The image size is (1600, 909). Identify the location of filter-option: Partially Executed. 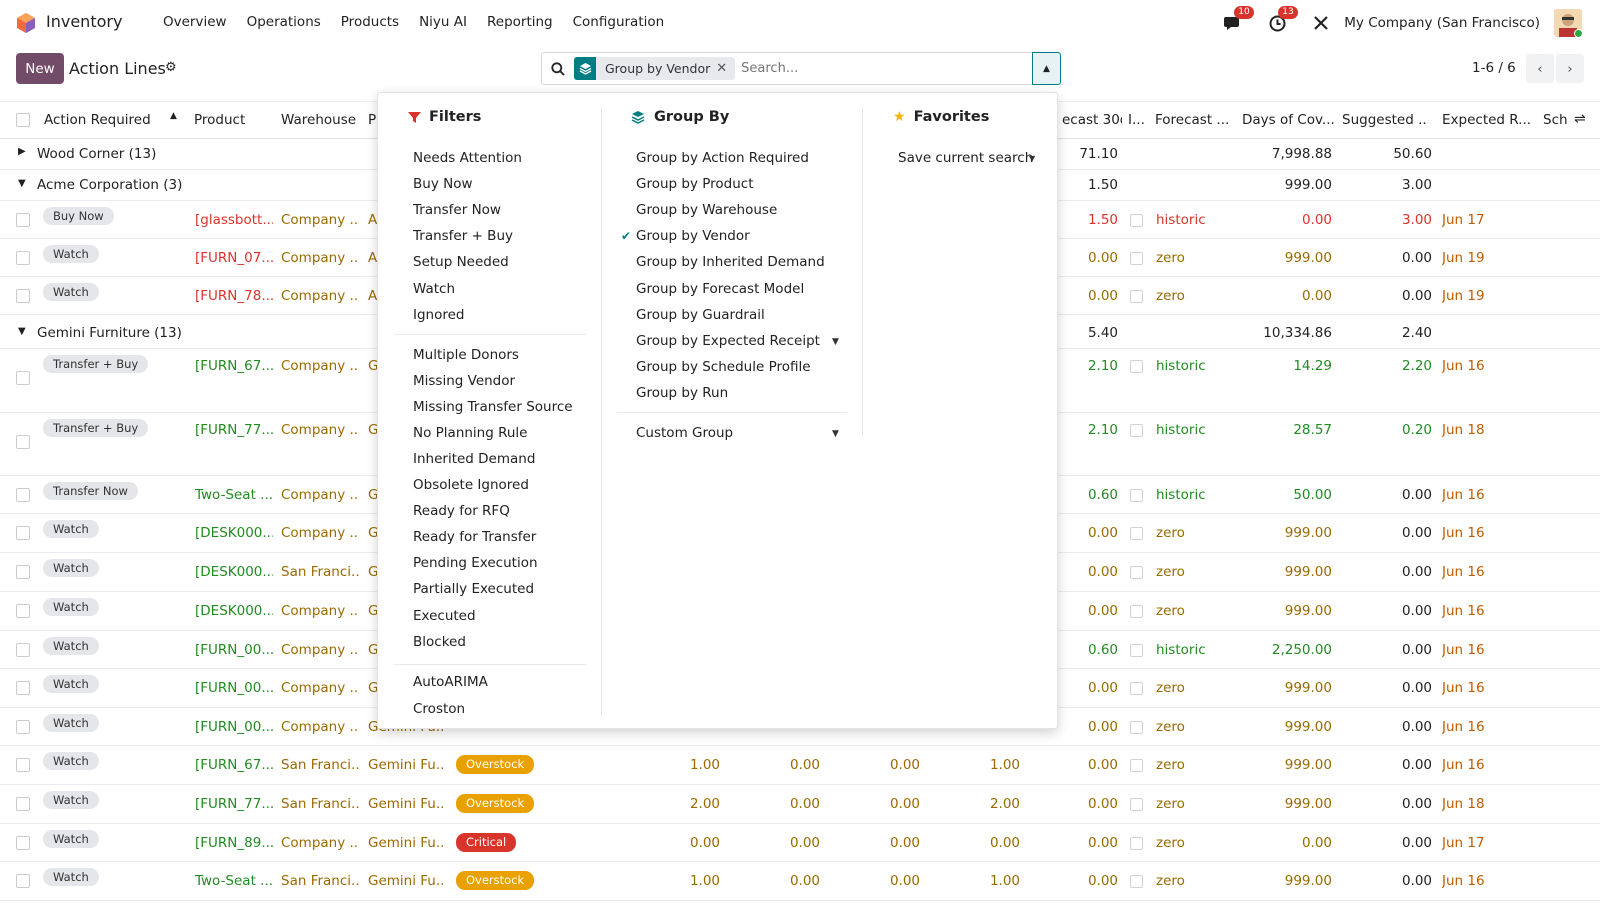
(474, 589).